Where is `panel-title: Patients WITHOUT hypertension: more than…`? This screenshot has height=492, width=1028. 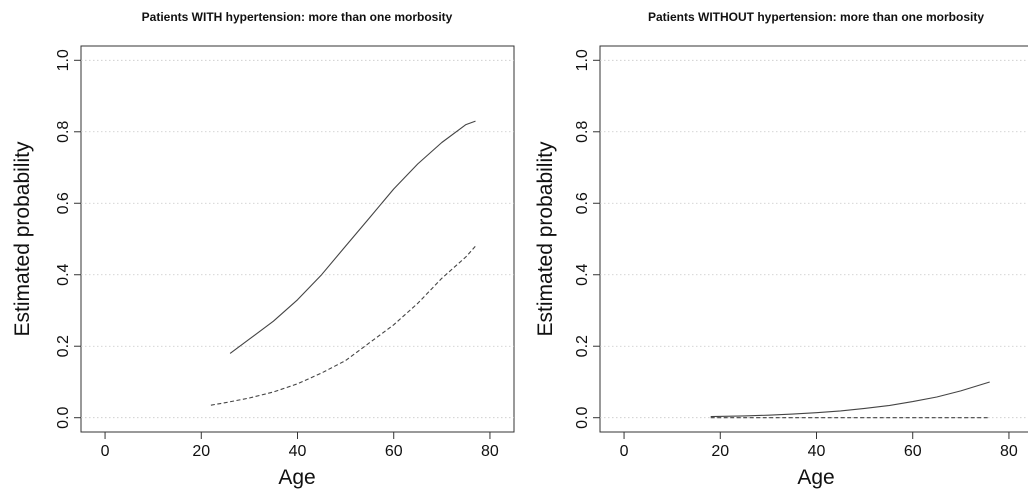
panel-title: Patients WITHOUT hypertension: more than… is located at coordinates (816, 17).